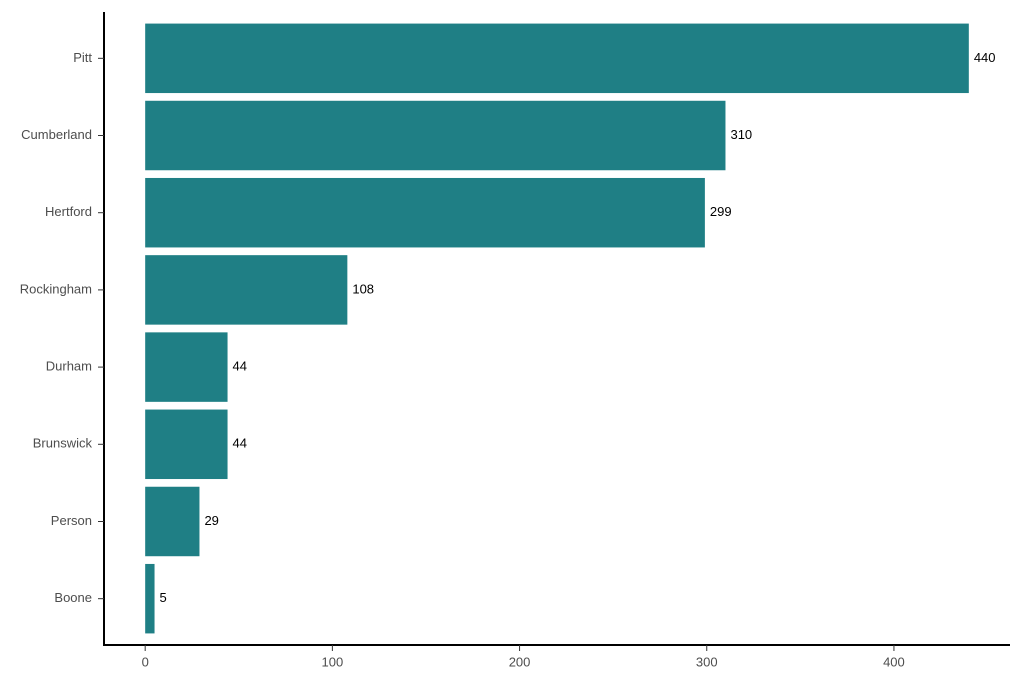  Describe the element at coordinates (707, 661) in the screenshot. I see `x-tick-label: 300` at that location.